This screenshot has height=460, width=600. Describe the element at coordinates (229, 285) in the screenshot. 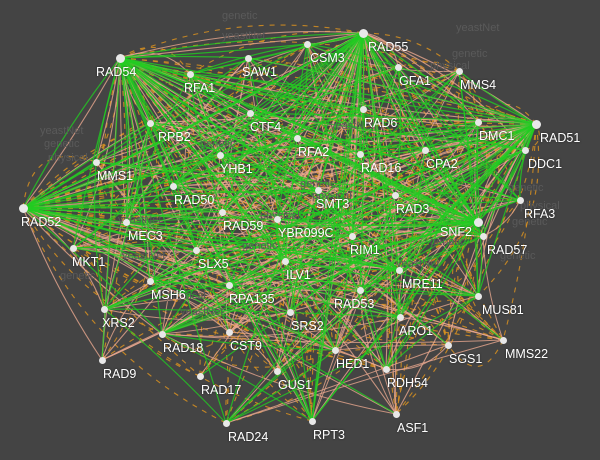

I see `graph-node-rpa135` at that location.